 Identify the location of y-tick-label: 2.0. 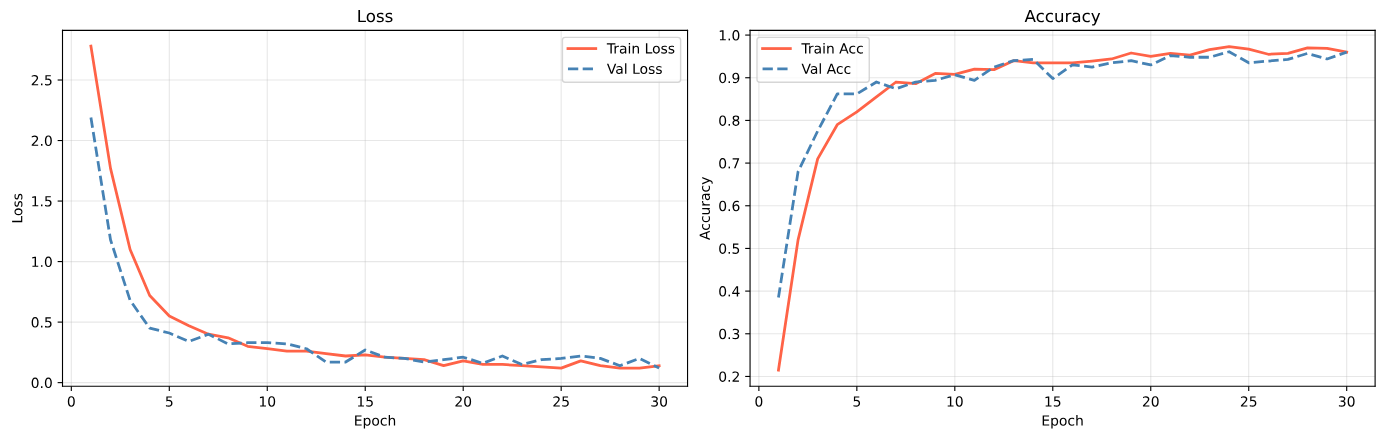
(41, 141).